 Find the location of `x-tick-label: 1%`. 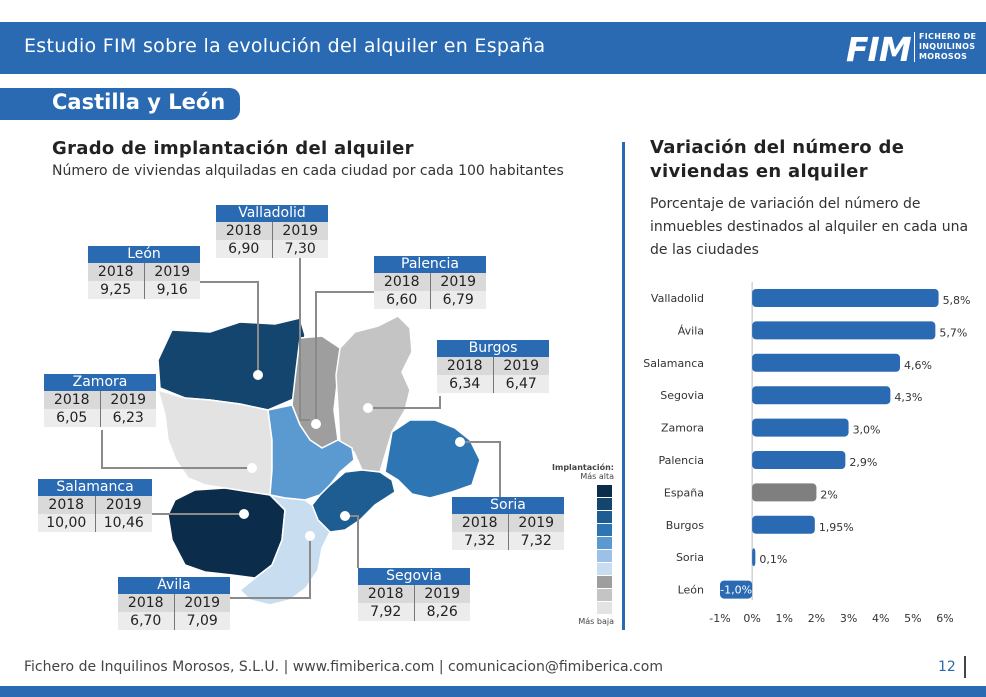

x-tick-label: 1% is located at coordinates (784, 618).